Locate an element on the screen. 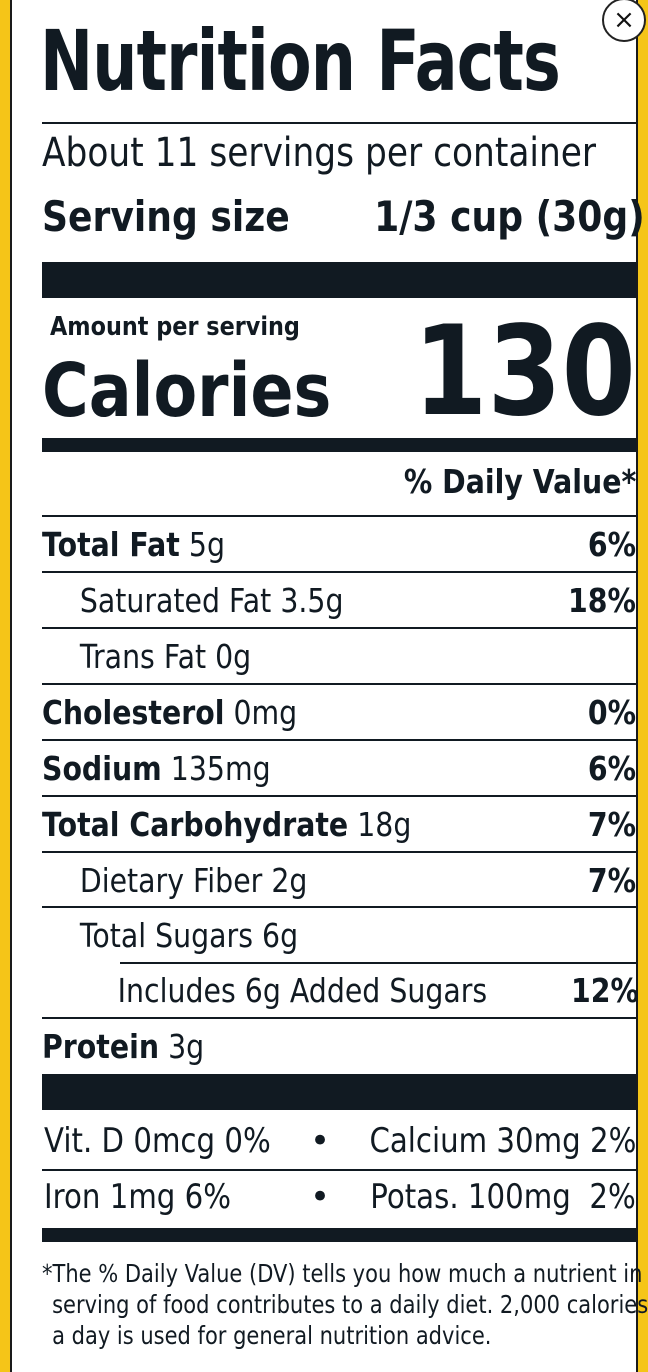  nutrient-row-saturated-fat: Saturated Fat 3.5g 18% is located at coordinates (339, 600).